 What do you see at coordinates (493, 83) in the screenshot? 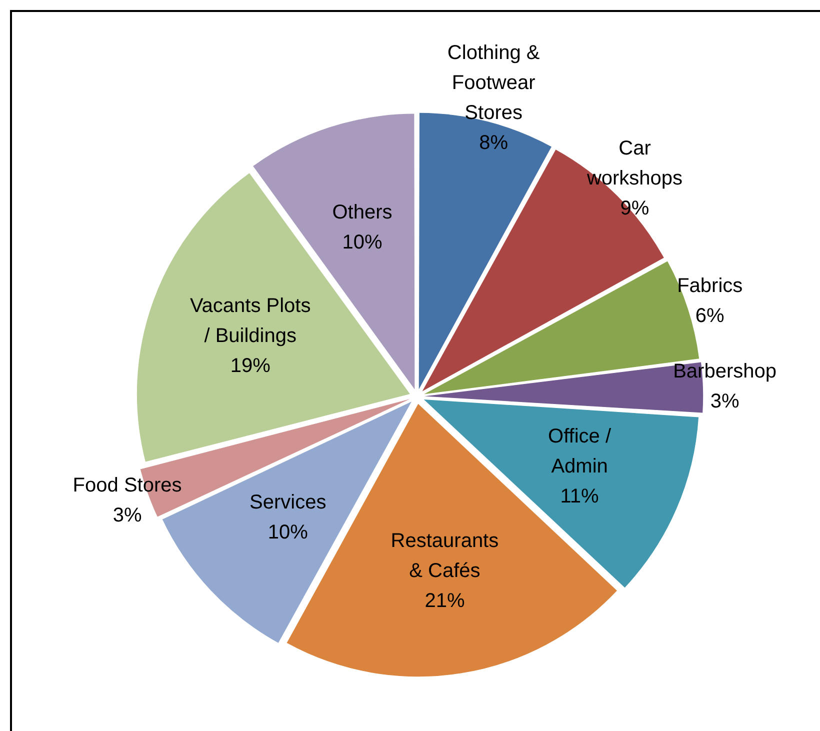
I see `slice-label: Clothing & Footwear Stores` at bounding box center [493, 83].